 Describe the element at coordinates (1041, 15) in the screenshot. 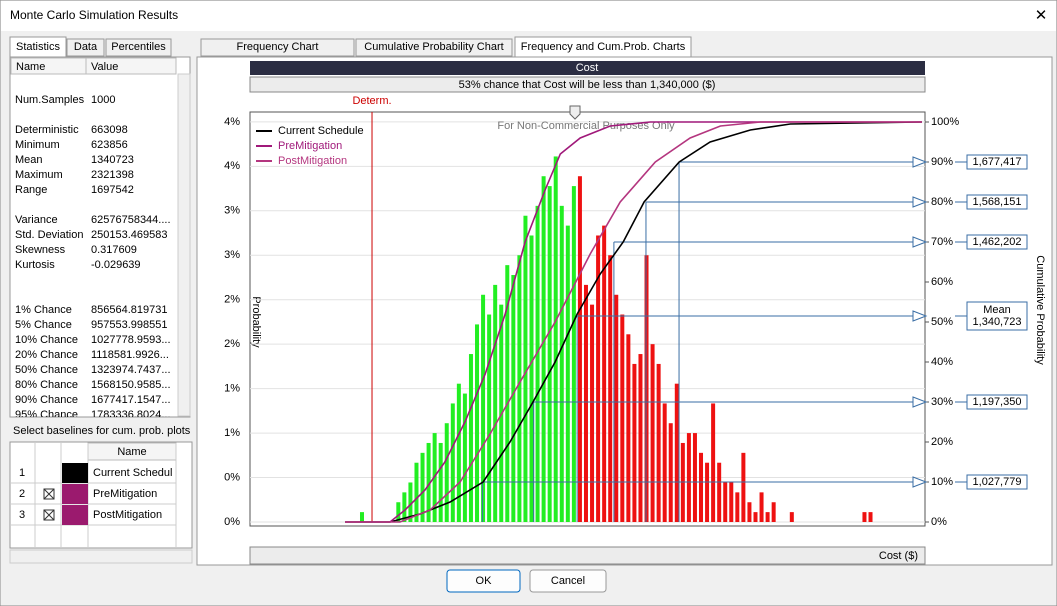

I see `close-button: ✕` at that location.